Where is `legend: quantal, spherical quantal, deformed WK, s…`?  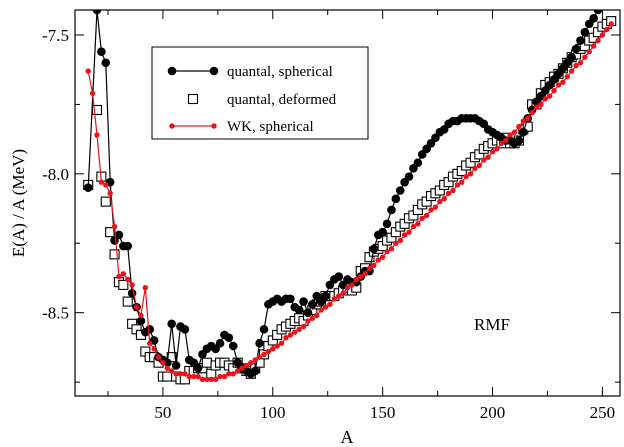
legend: quantal, spherical quantal, deformed WK, s… is located at coordinates (260, 93).